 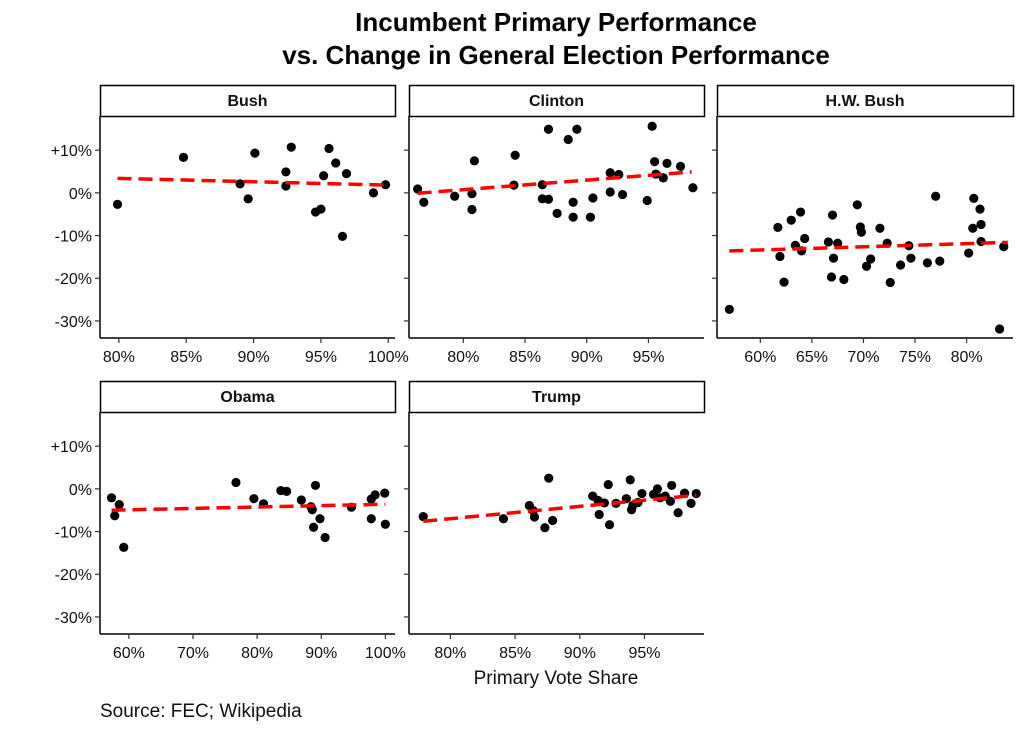 What do you see at coordinates (80, 490) in the screenshot?
I see `y-tick-label: 0%` at bounding box center [80, 490].